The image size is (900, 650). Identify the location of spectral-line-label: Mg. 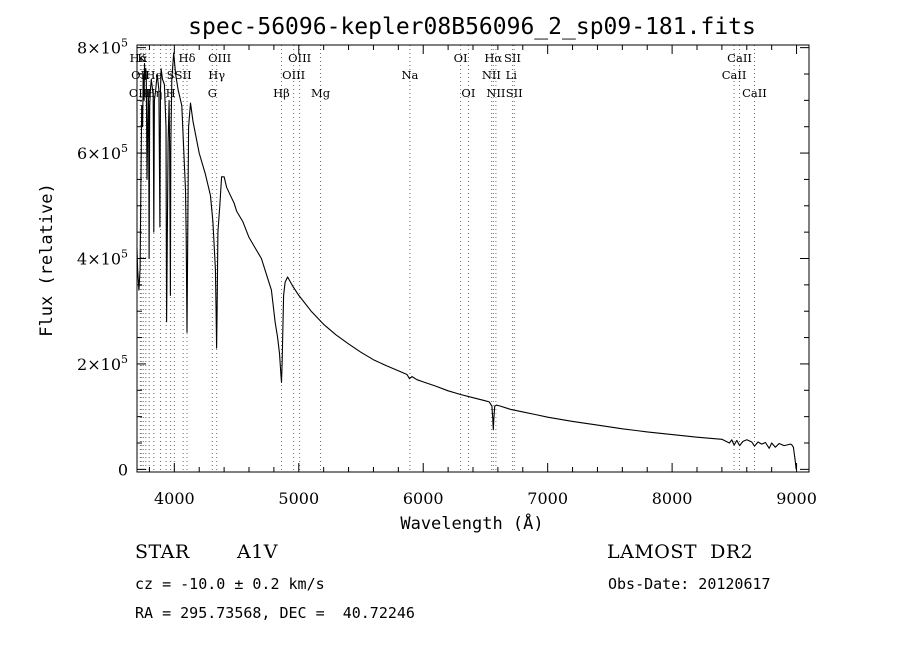
(321, 93).